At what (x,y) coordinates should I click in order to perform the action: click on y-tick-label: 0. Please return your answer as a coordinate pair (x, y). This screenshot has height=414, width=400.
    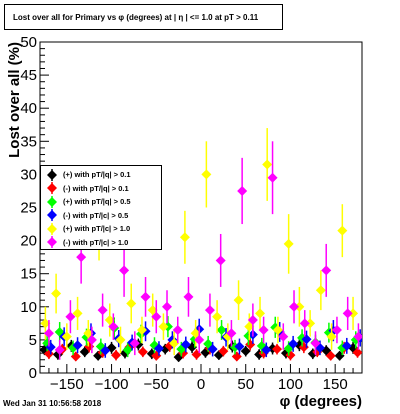
    Looking at the image, I should click on (33, 373).